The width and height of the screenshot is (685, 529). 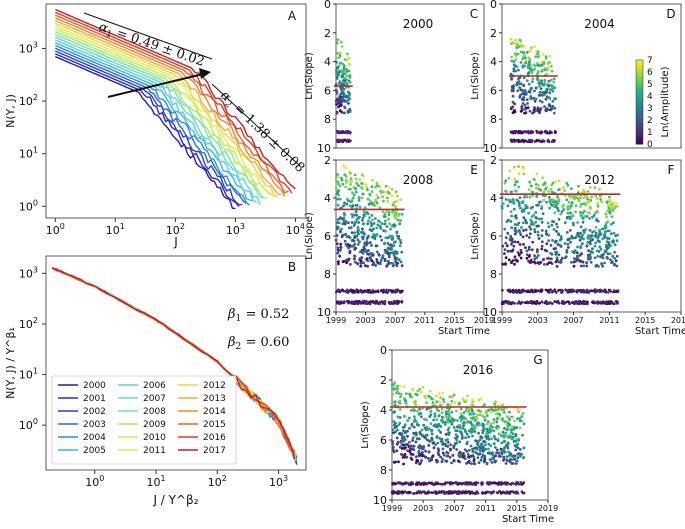 I want to click on x-axis-label: J / Y^β₂, so click(x=175, y=500).